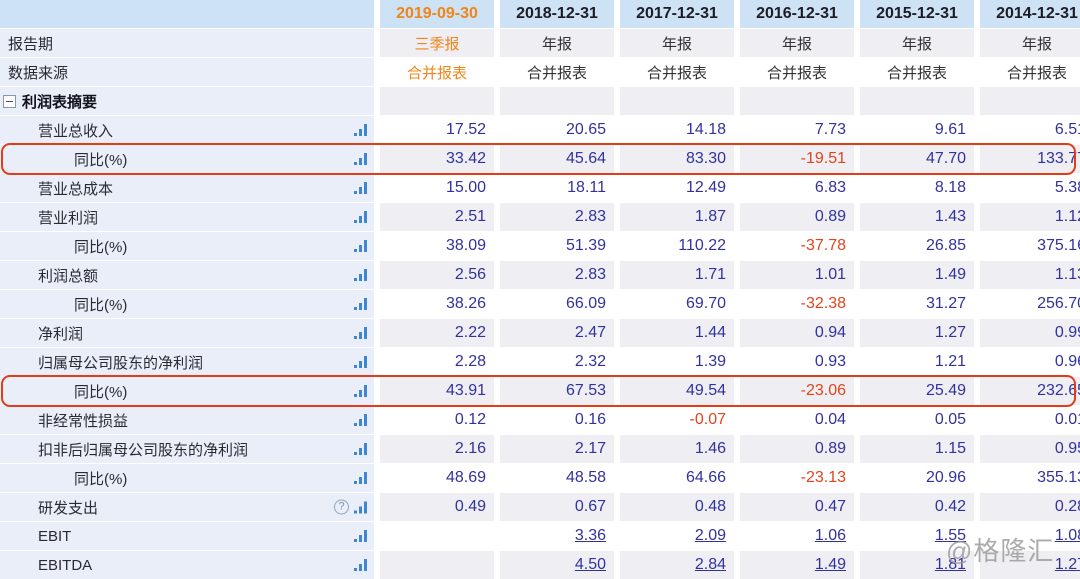  I want to click on value-cell-ebit-2016-12-31: 1.06, so click(797, 536).